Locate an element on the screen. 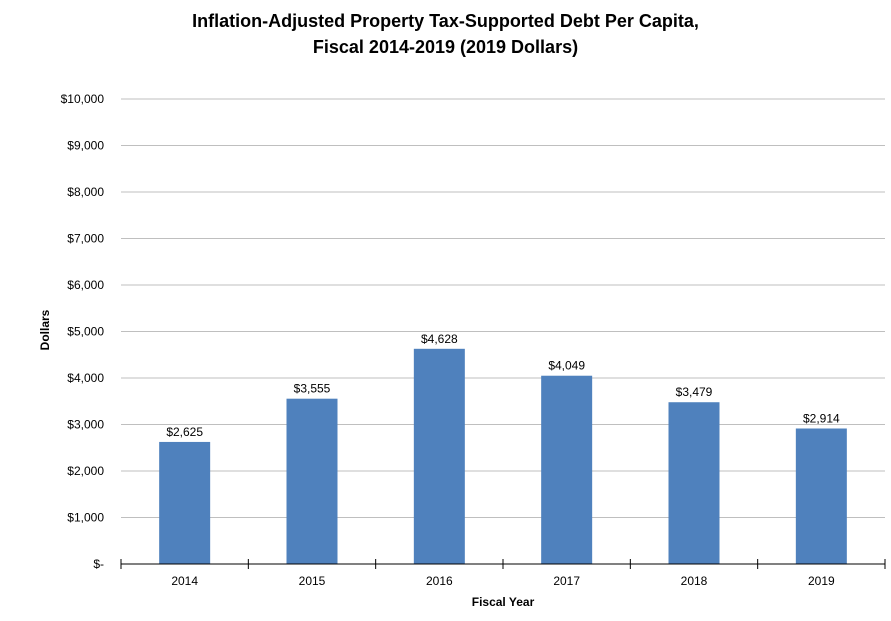  bar-2017 is located at coordinates (567, 469).